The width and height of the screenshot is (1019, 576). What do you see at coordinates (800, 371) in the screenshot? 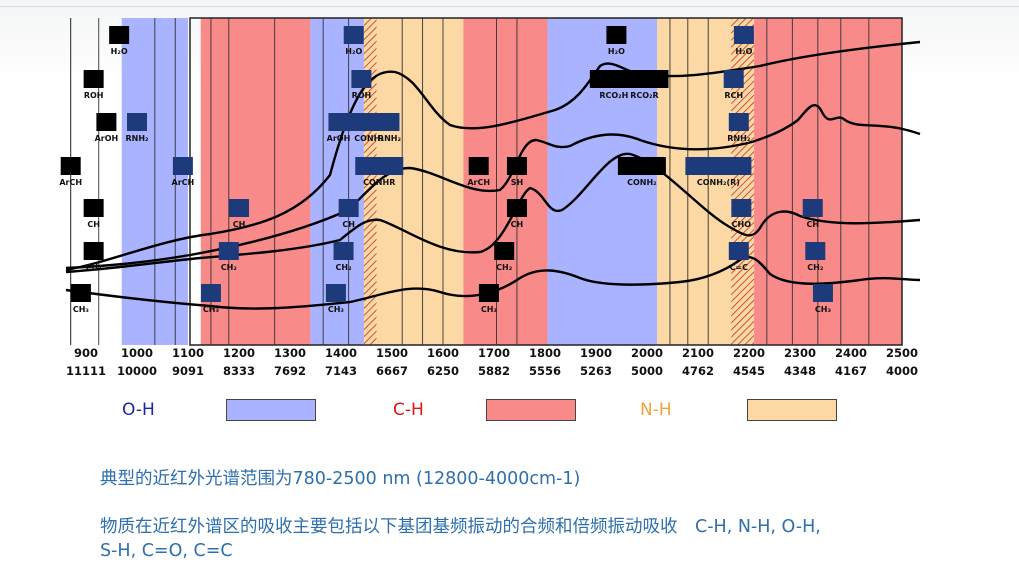
I see `cm-tick-label: 4348` at bounding box center [800, 371].